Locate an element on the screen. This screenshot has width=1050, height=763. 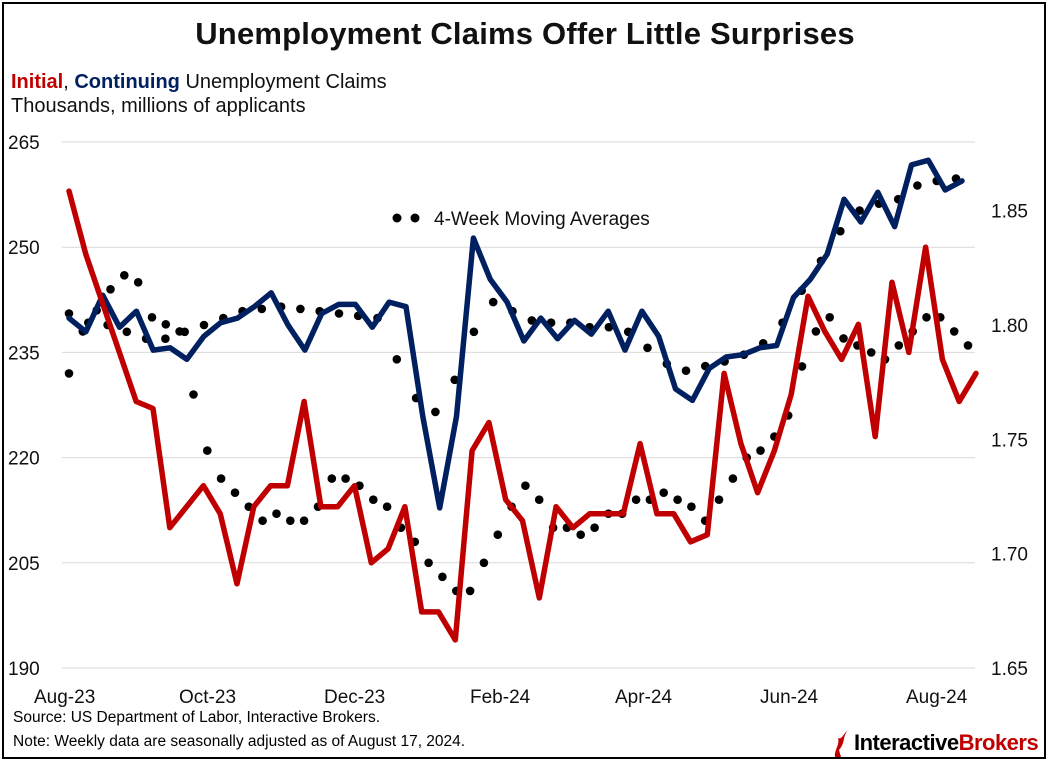
subtitle-rest: Unemployment Claims is located at coordinates (283, 82).